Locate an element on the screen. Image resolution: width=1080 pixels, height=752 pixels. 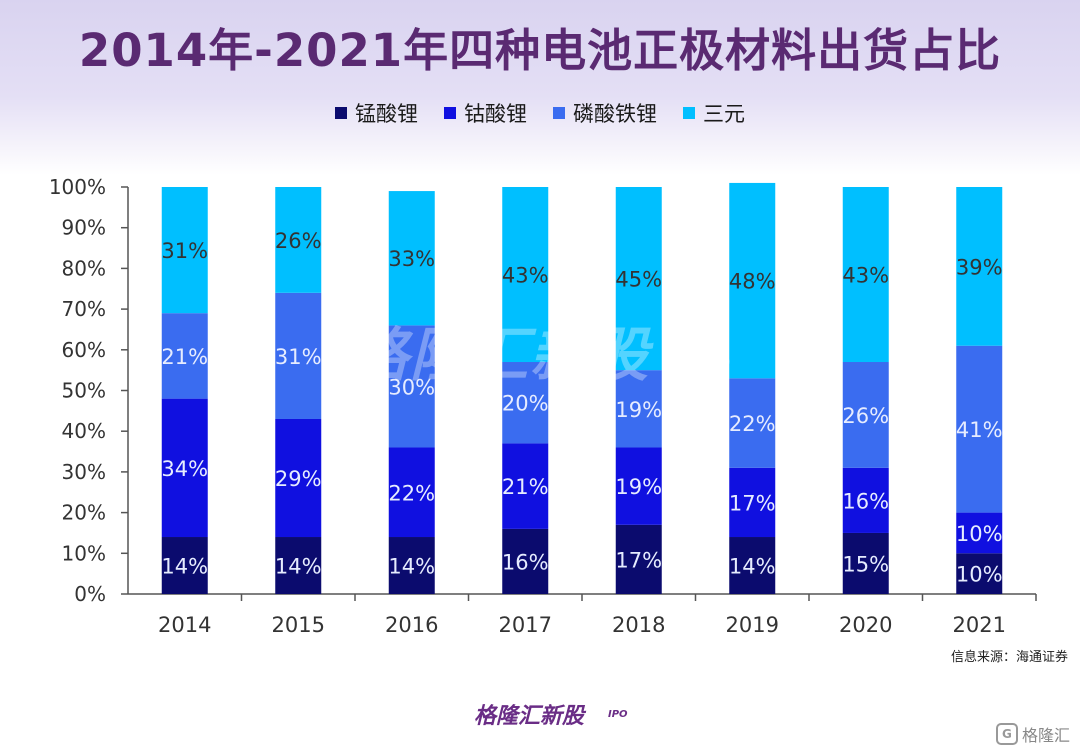
legend-swatch-lfp is located at coordinates (559, 113).